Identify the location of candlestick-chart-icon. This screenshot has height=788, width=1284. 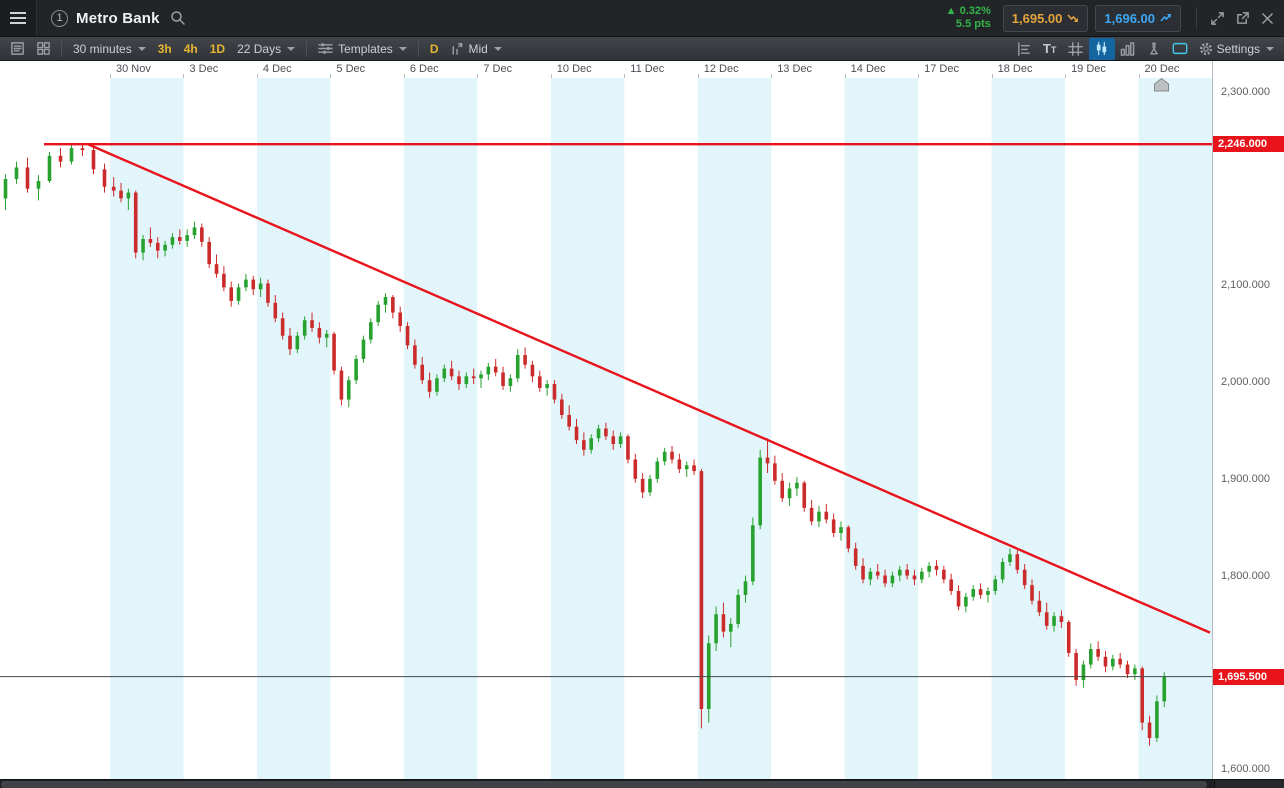
(1101, 48).